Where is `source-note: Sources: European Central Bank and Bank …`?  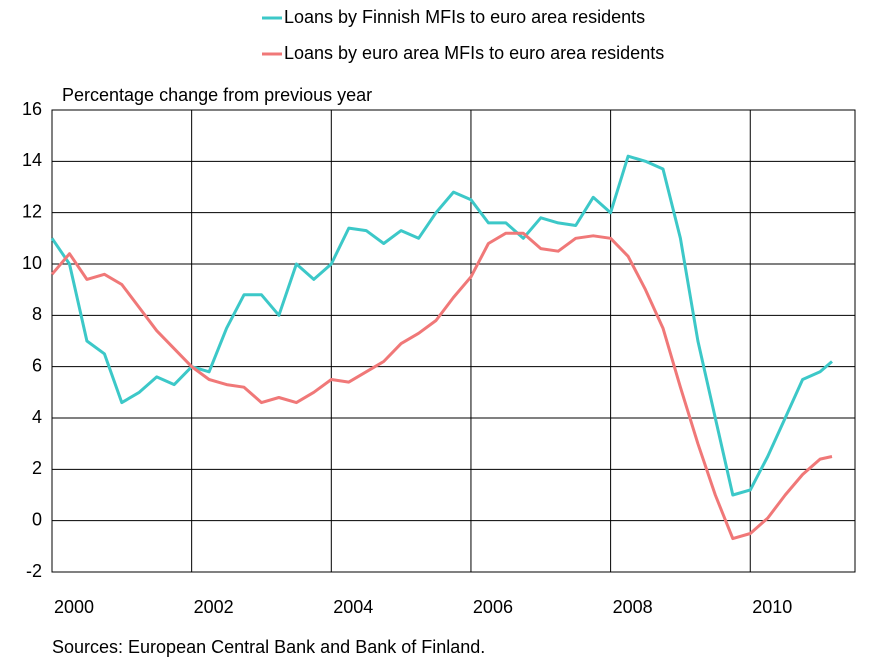
source-note: Sources: European Central Bank and Bank … is located at coordinates (268, 647).